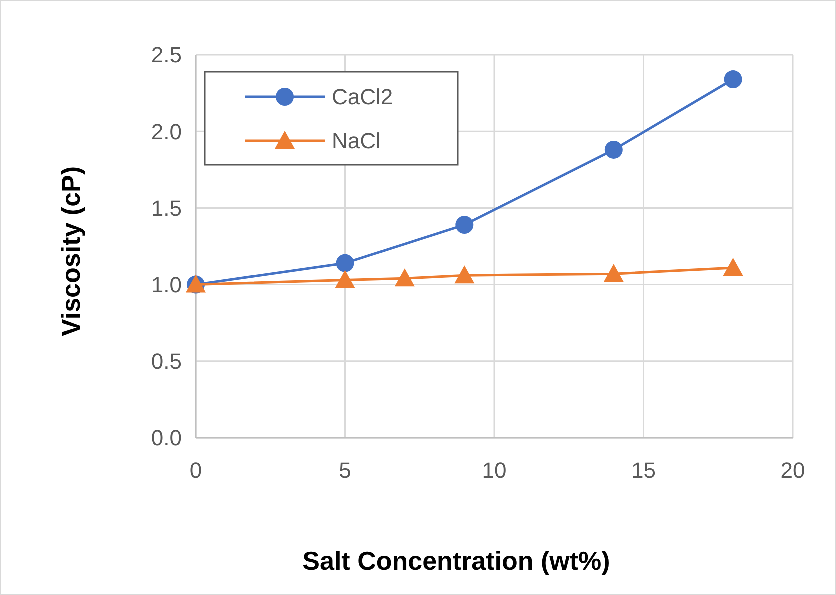 The image size is (836, 595). What do you see at coordinates (71, 251) in the screenshot?
I see `y-axis-title: Viscosity (cP)` at bounding box center [71, 251].